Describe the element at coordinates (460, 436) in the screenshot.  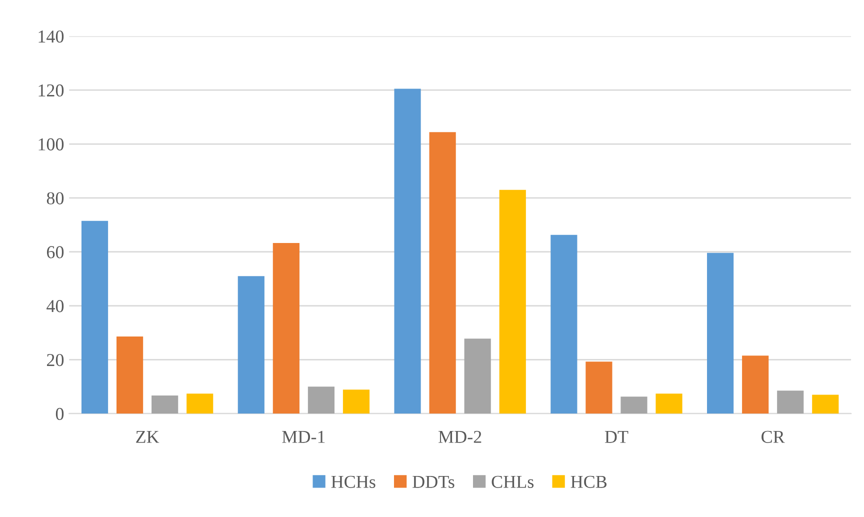
I see `x-tick-label: MD-2` at that location.